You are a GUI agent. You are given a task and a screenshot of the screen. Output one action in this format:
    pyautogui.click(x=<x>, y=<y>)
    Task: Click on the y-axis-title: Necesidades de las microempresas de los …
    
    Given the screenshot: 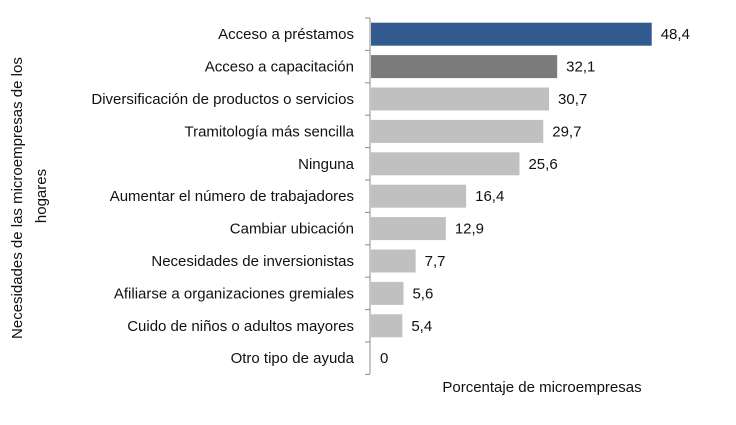 What is the action you would take?
    pyautogui.click(x=29, y=196)
    